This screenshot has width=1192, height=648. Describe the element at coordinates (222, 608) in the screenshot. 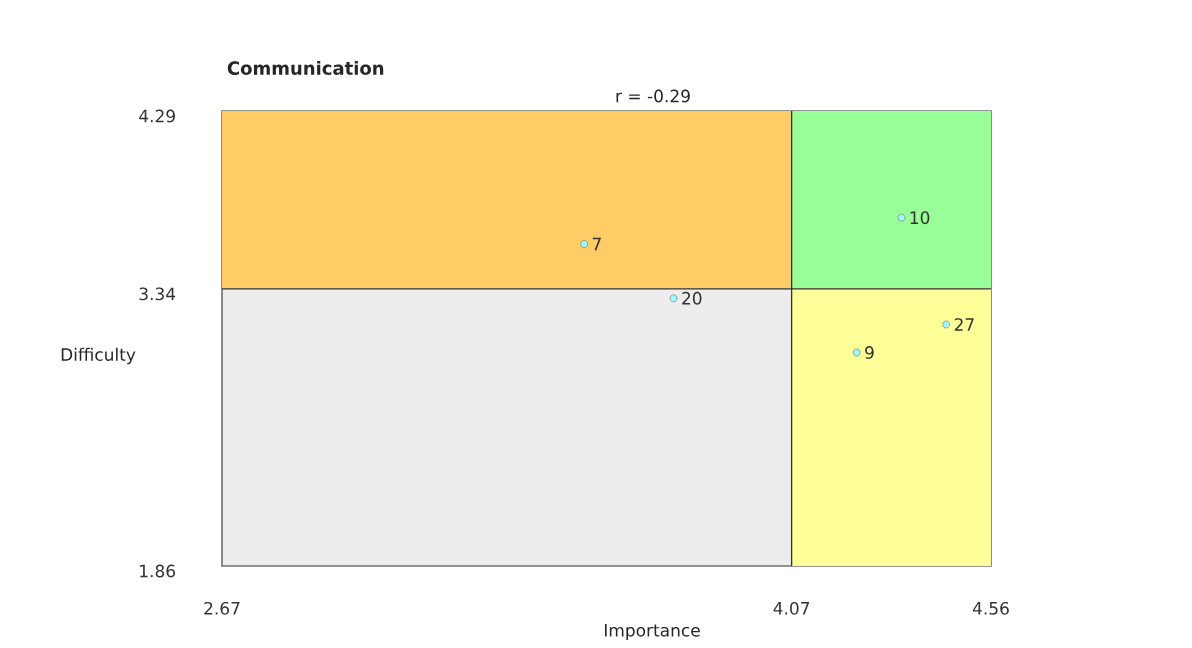

I see `x-tick-label: 2.67` at that location.